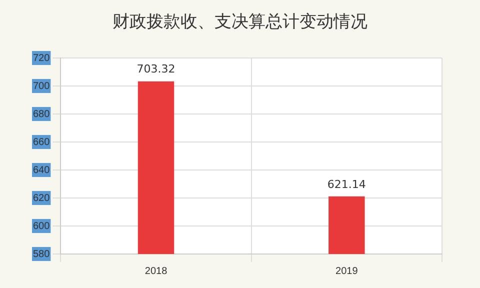  What do you see at coordinates (41, 170) in the screenshot?
I see `y-tick-label: 640` at bounding box center [41, 170].